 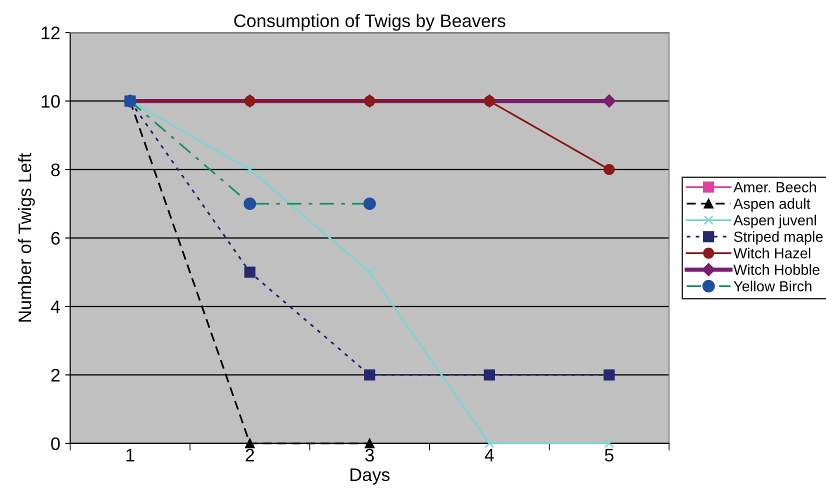 I want to click on legend-label: Witch Hobble, so click(x=776, y=269).